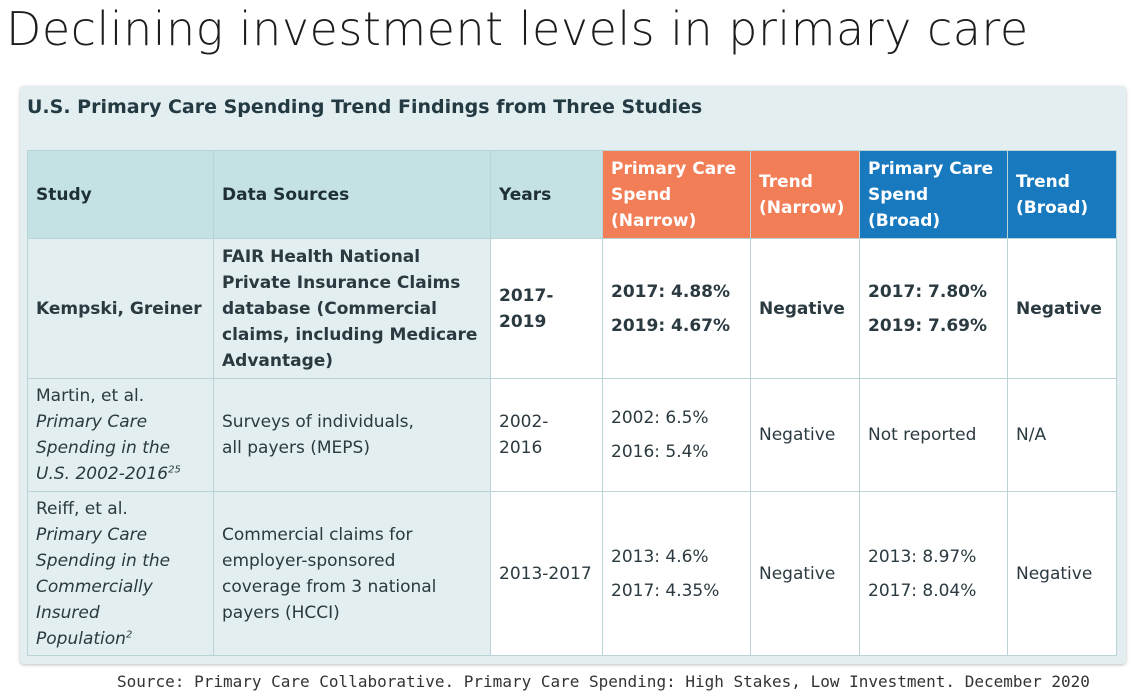  I want to click on header-broad-spend-line: (Broad), so click(904, 220).